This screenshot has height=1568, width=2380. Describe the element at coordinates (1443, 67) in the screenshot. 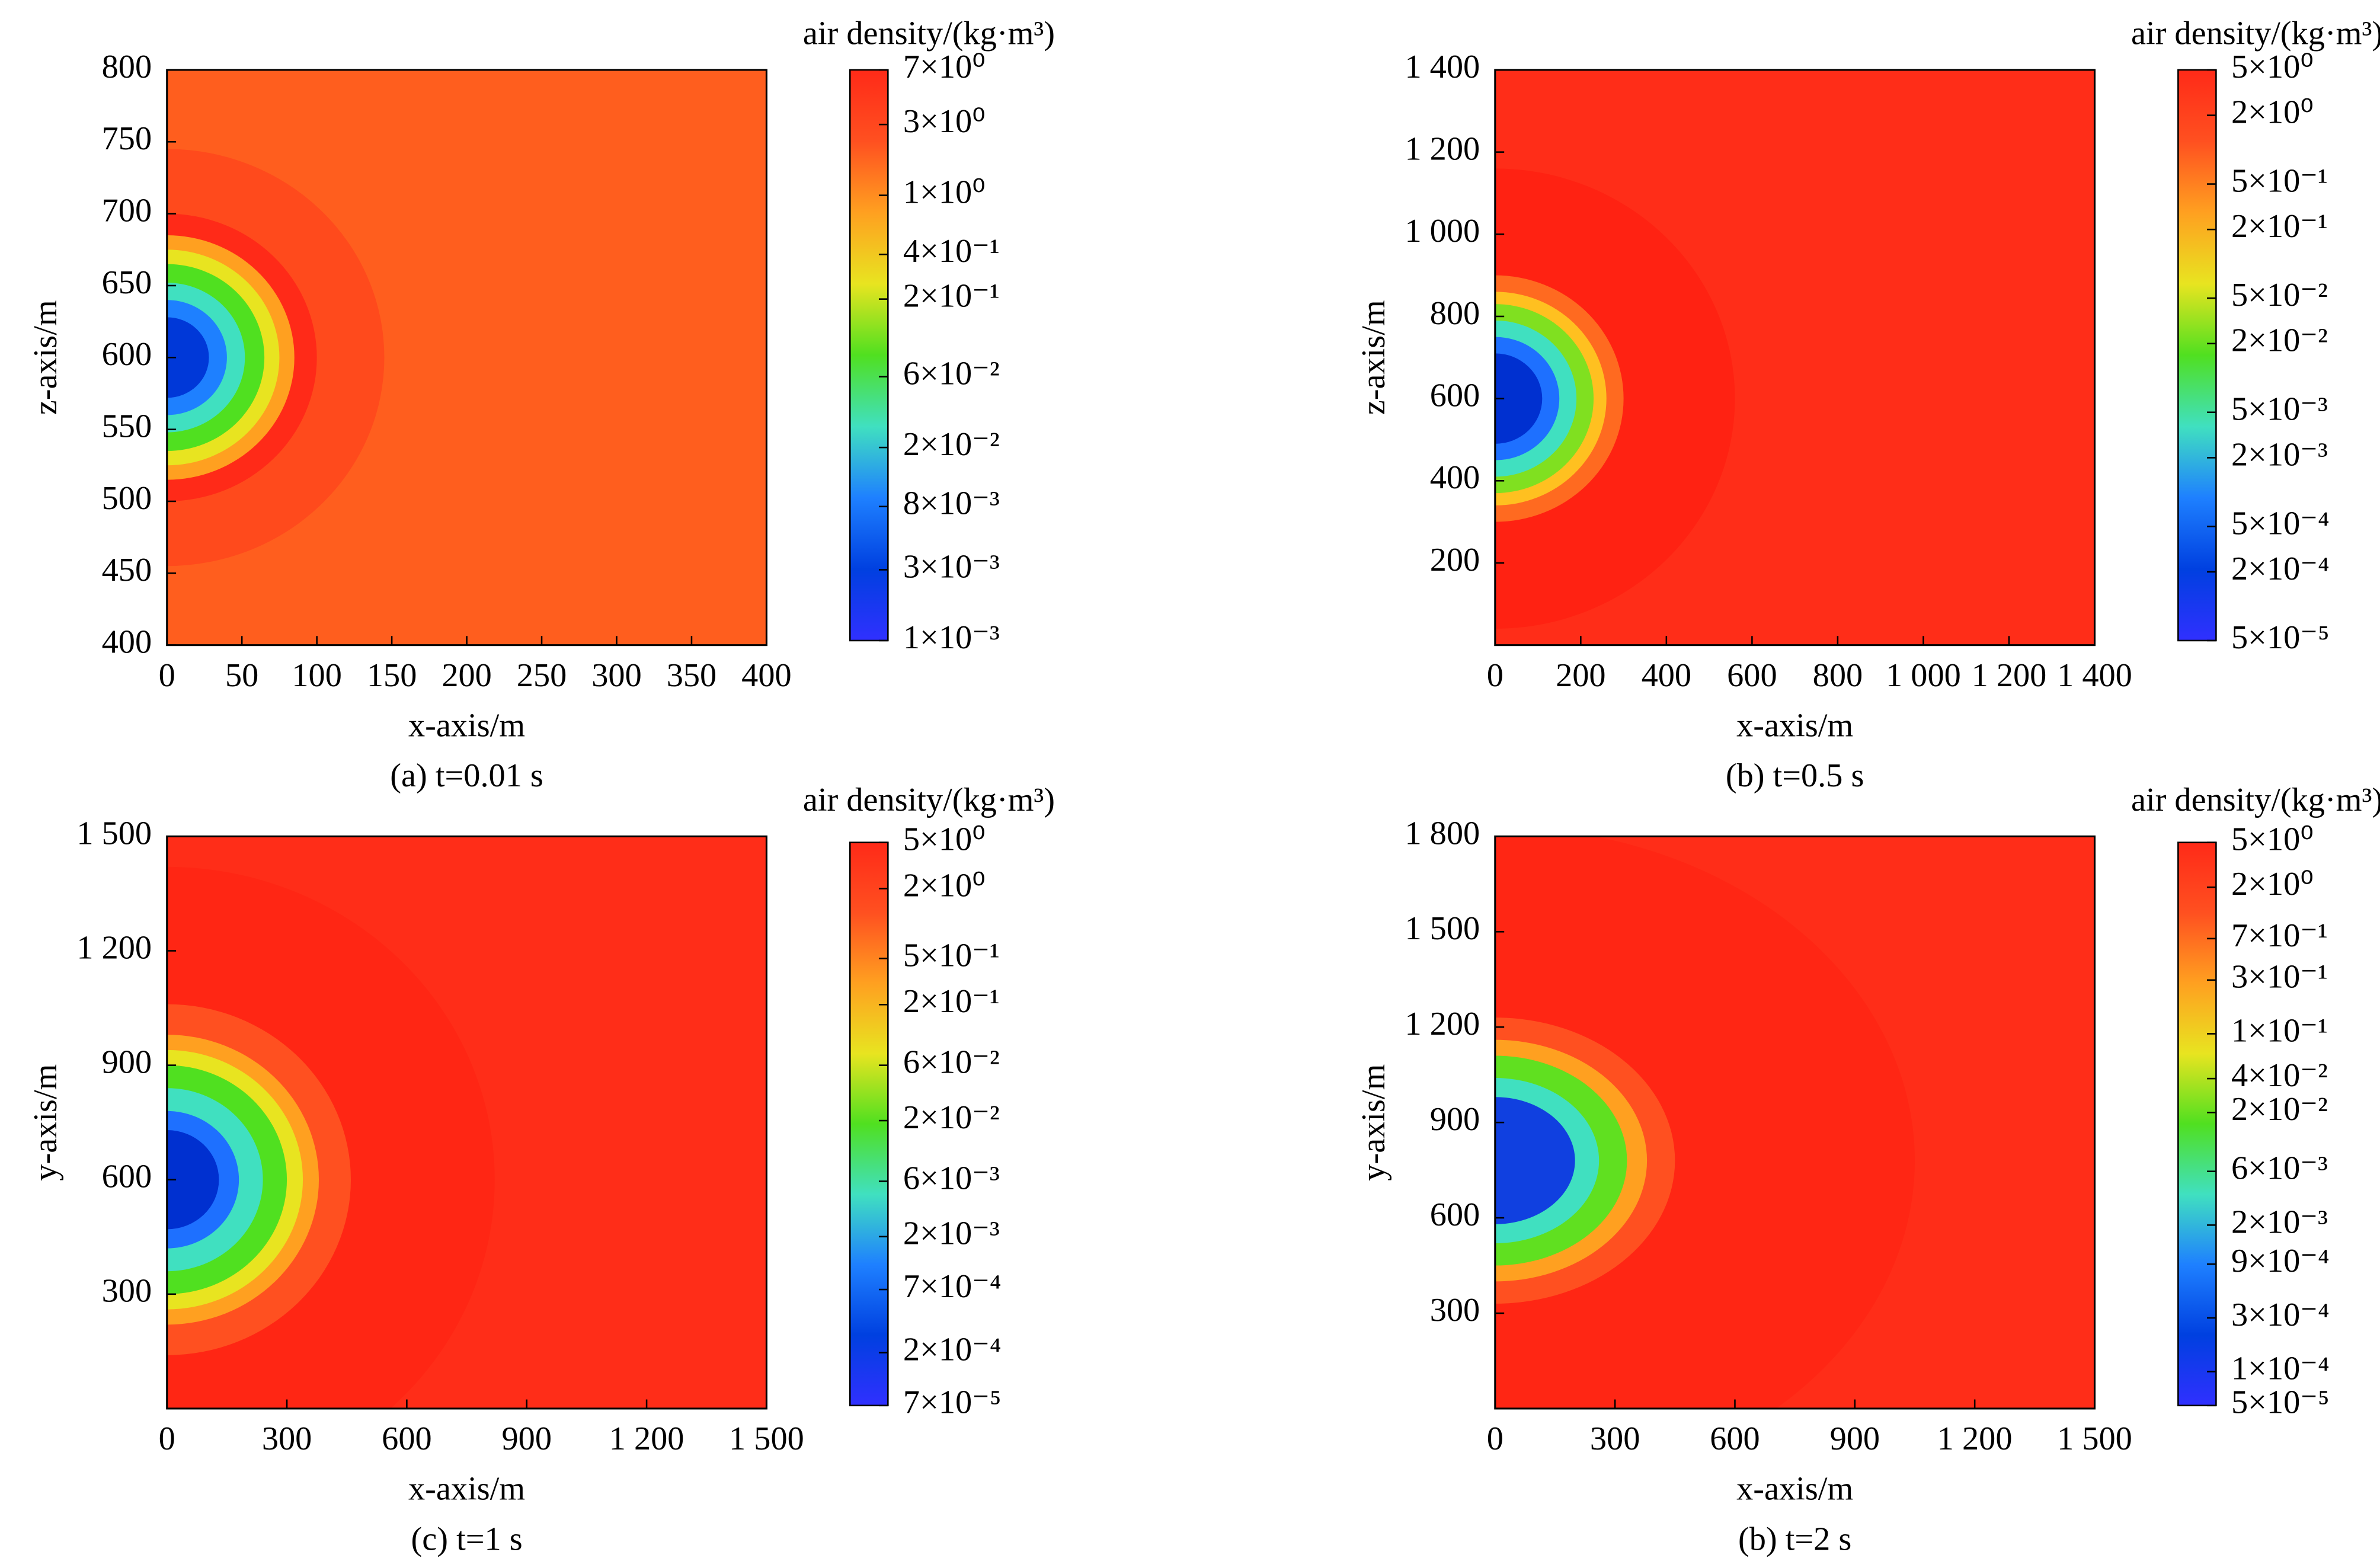

I see `y-tick-label: 1 400` at that location.